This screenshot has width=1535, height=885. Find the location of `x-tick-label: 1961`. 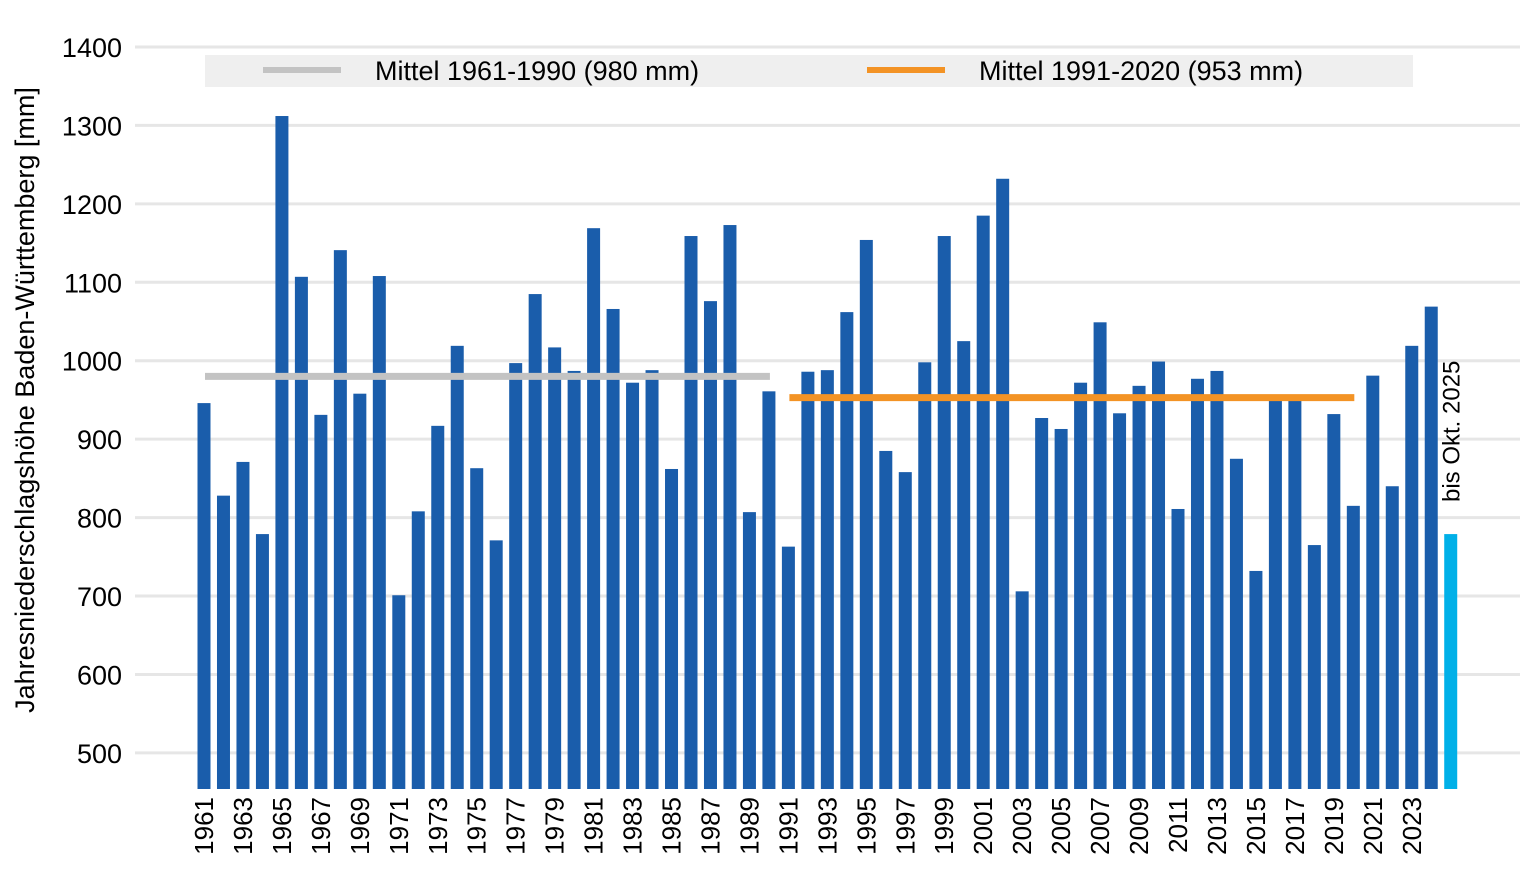

x-tick-label: 1961 is located at coordinates (204, 826).